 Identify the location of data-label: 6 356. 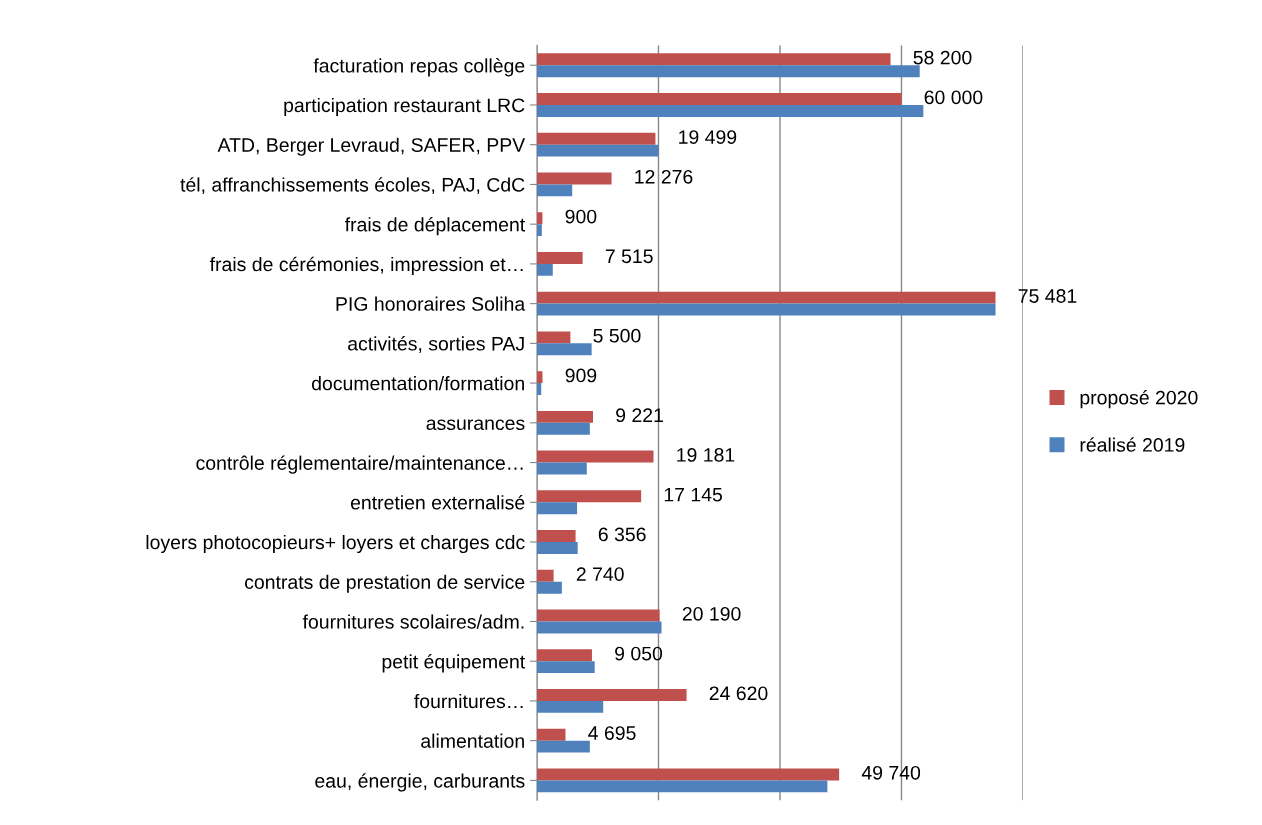
(622, 534).